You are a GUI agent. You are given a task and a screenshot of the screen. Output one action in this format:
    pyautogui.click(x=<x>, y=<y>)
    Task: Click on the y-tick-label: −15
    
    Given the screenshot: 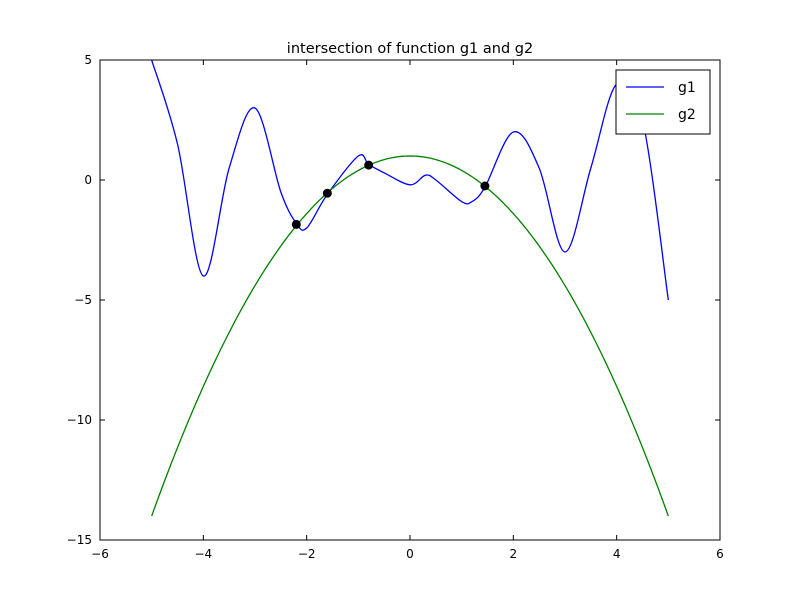 What is the action you would take?
    pyautogui.click(x=79, y=540)
    